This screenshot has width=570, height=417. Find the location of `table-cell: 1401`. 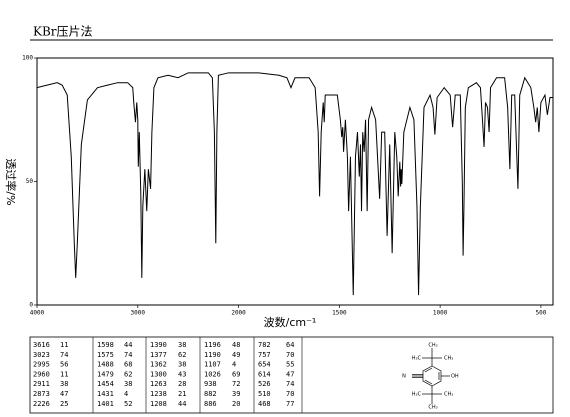

table-cell: 1401 is located at coordinates (105, 404).